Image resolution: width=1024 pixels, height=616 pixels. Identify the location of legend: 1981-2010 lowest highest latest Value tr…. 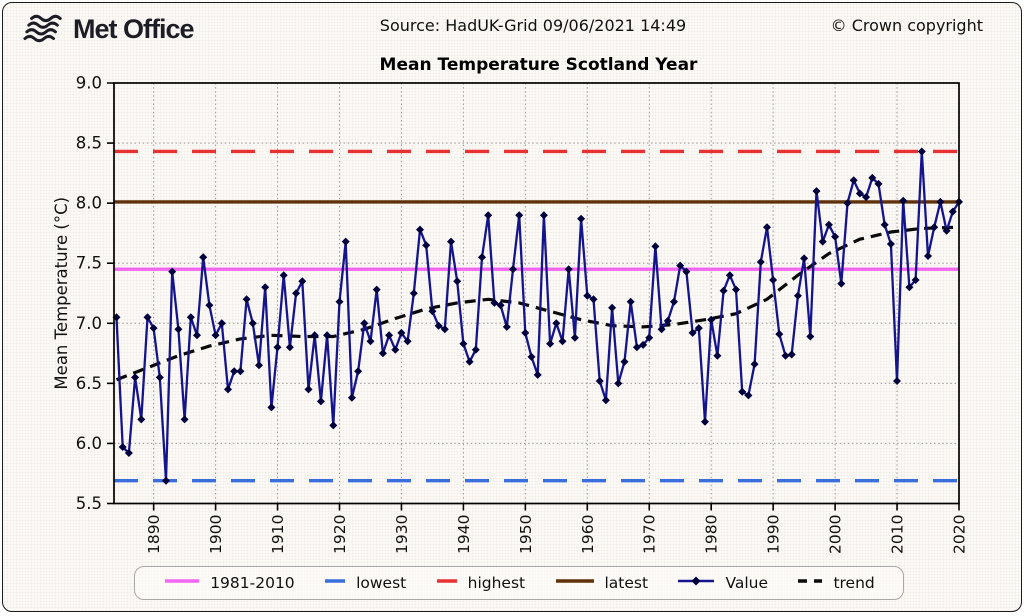
(519, 583).